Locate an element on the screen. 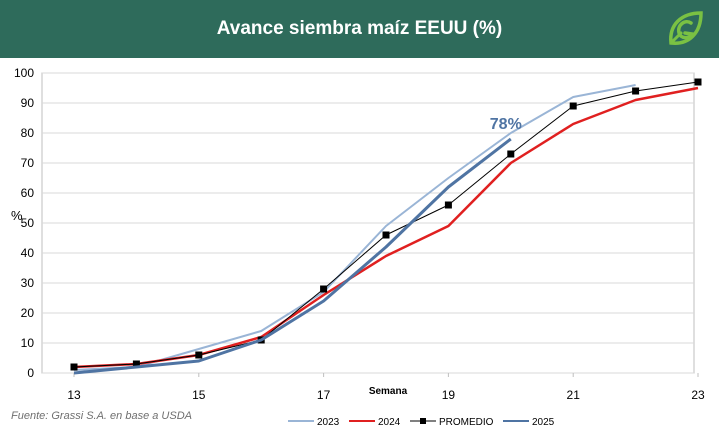  y-tick-label: 80 is located at coordinates (28, 133).